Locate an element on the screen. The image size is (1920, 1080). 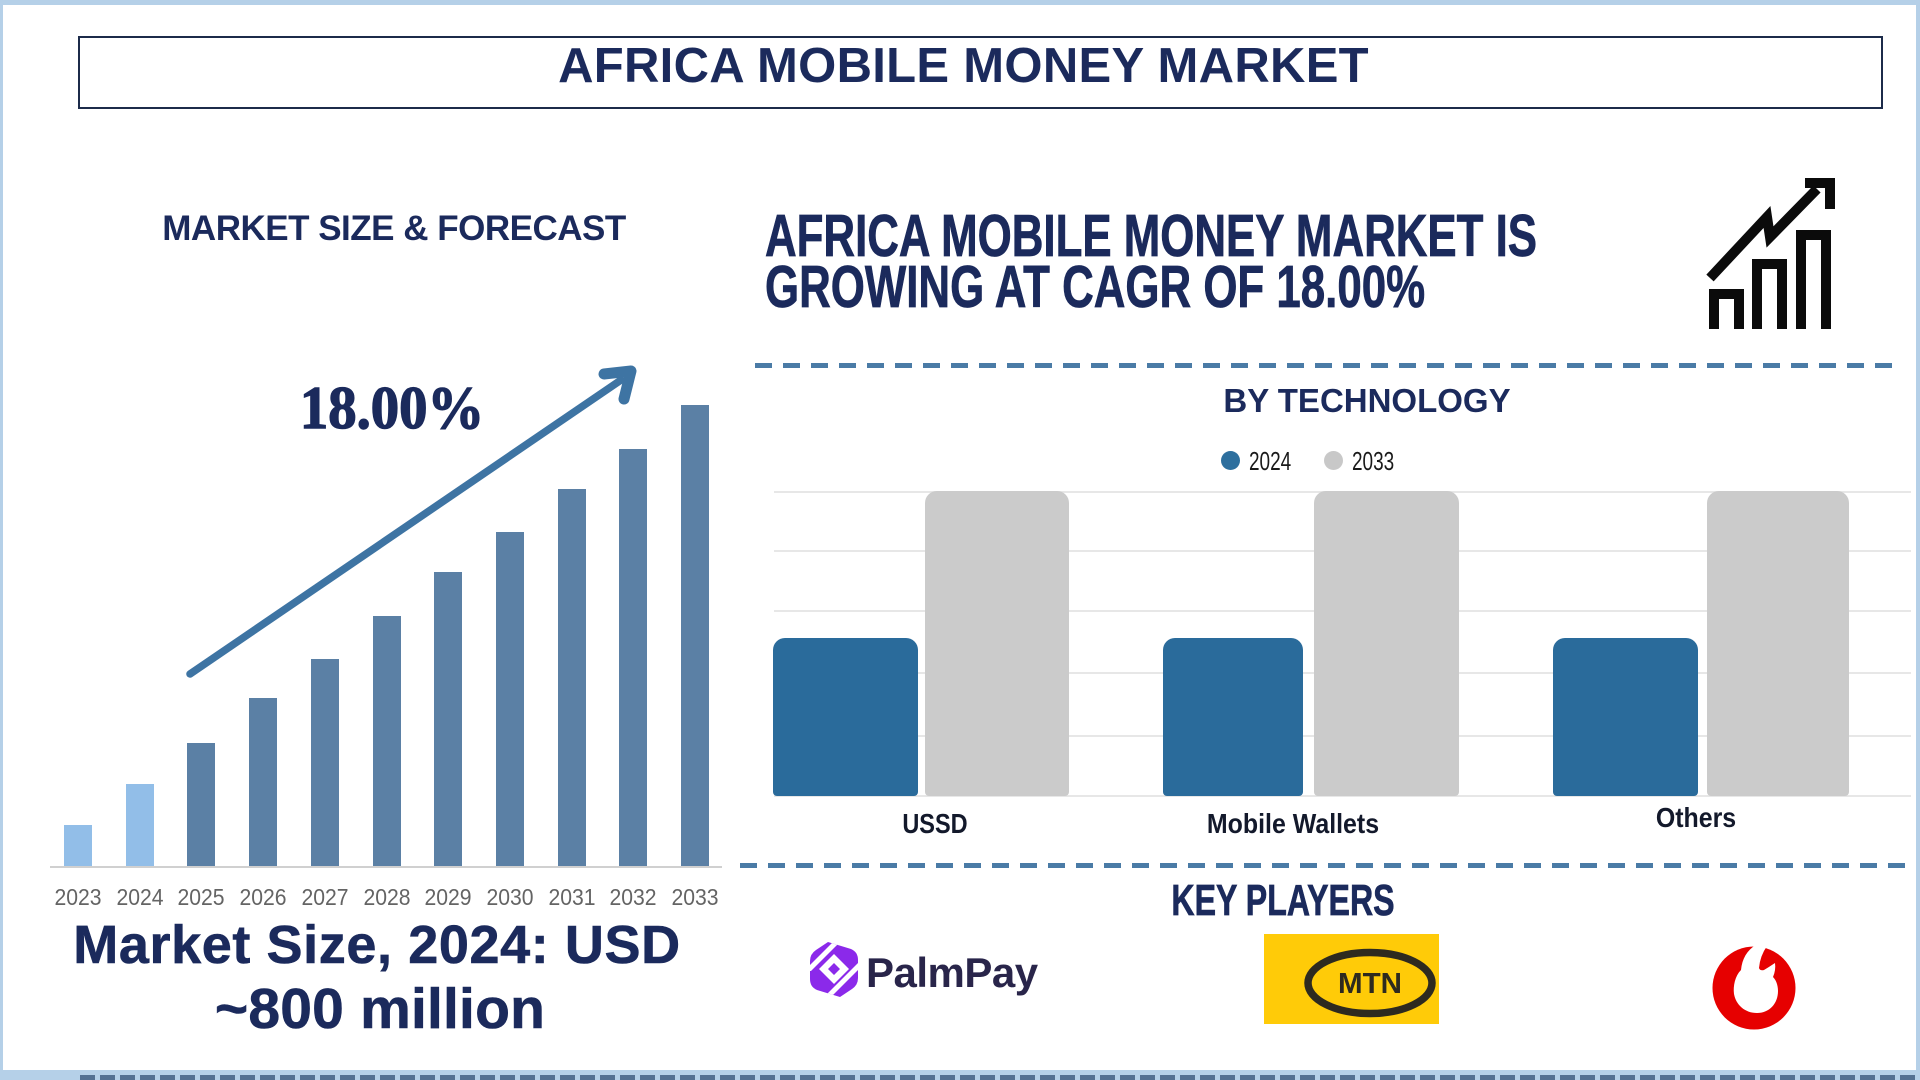
svg-text: MTN is located at coordinates (1370, 984).